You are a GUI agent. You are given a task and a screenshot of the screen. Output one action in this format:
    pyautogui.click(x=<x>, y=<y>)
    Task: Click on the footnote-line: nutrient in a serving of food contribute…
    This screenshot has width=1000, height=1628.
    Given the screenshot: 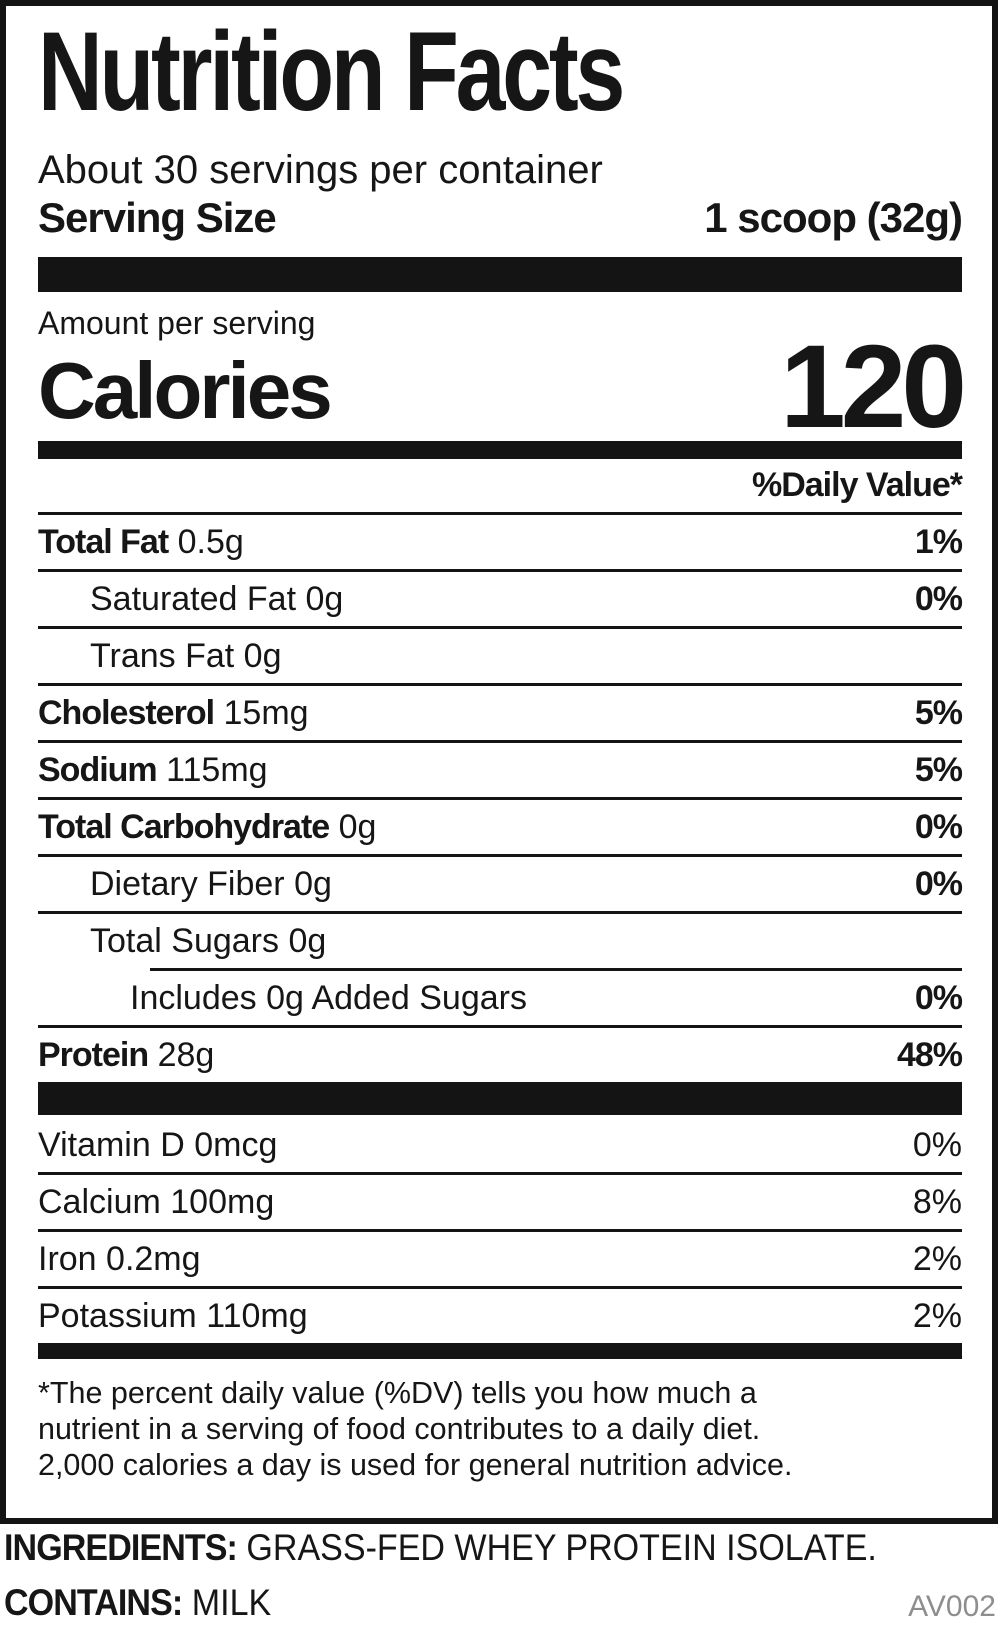 What is the action you would take?
    pyautogui.click(x=399, y=1429)
    